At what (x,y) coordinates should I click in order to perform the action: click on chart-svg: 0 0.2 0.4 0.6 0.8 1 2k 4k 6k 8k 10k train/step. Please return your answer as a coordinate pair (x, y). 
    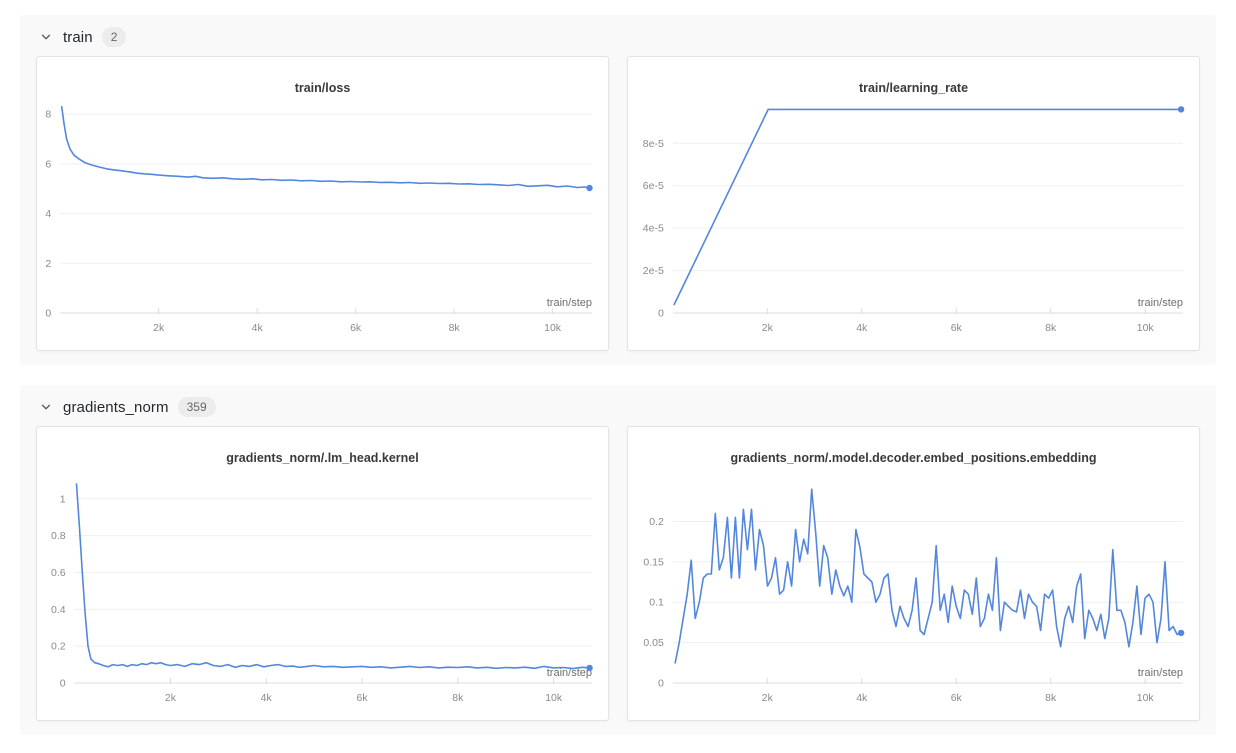
    Looking at the image, I should click on (322, 593).